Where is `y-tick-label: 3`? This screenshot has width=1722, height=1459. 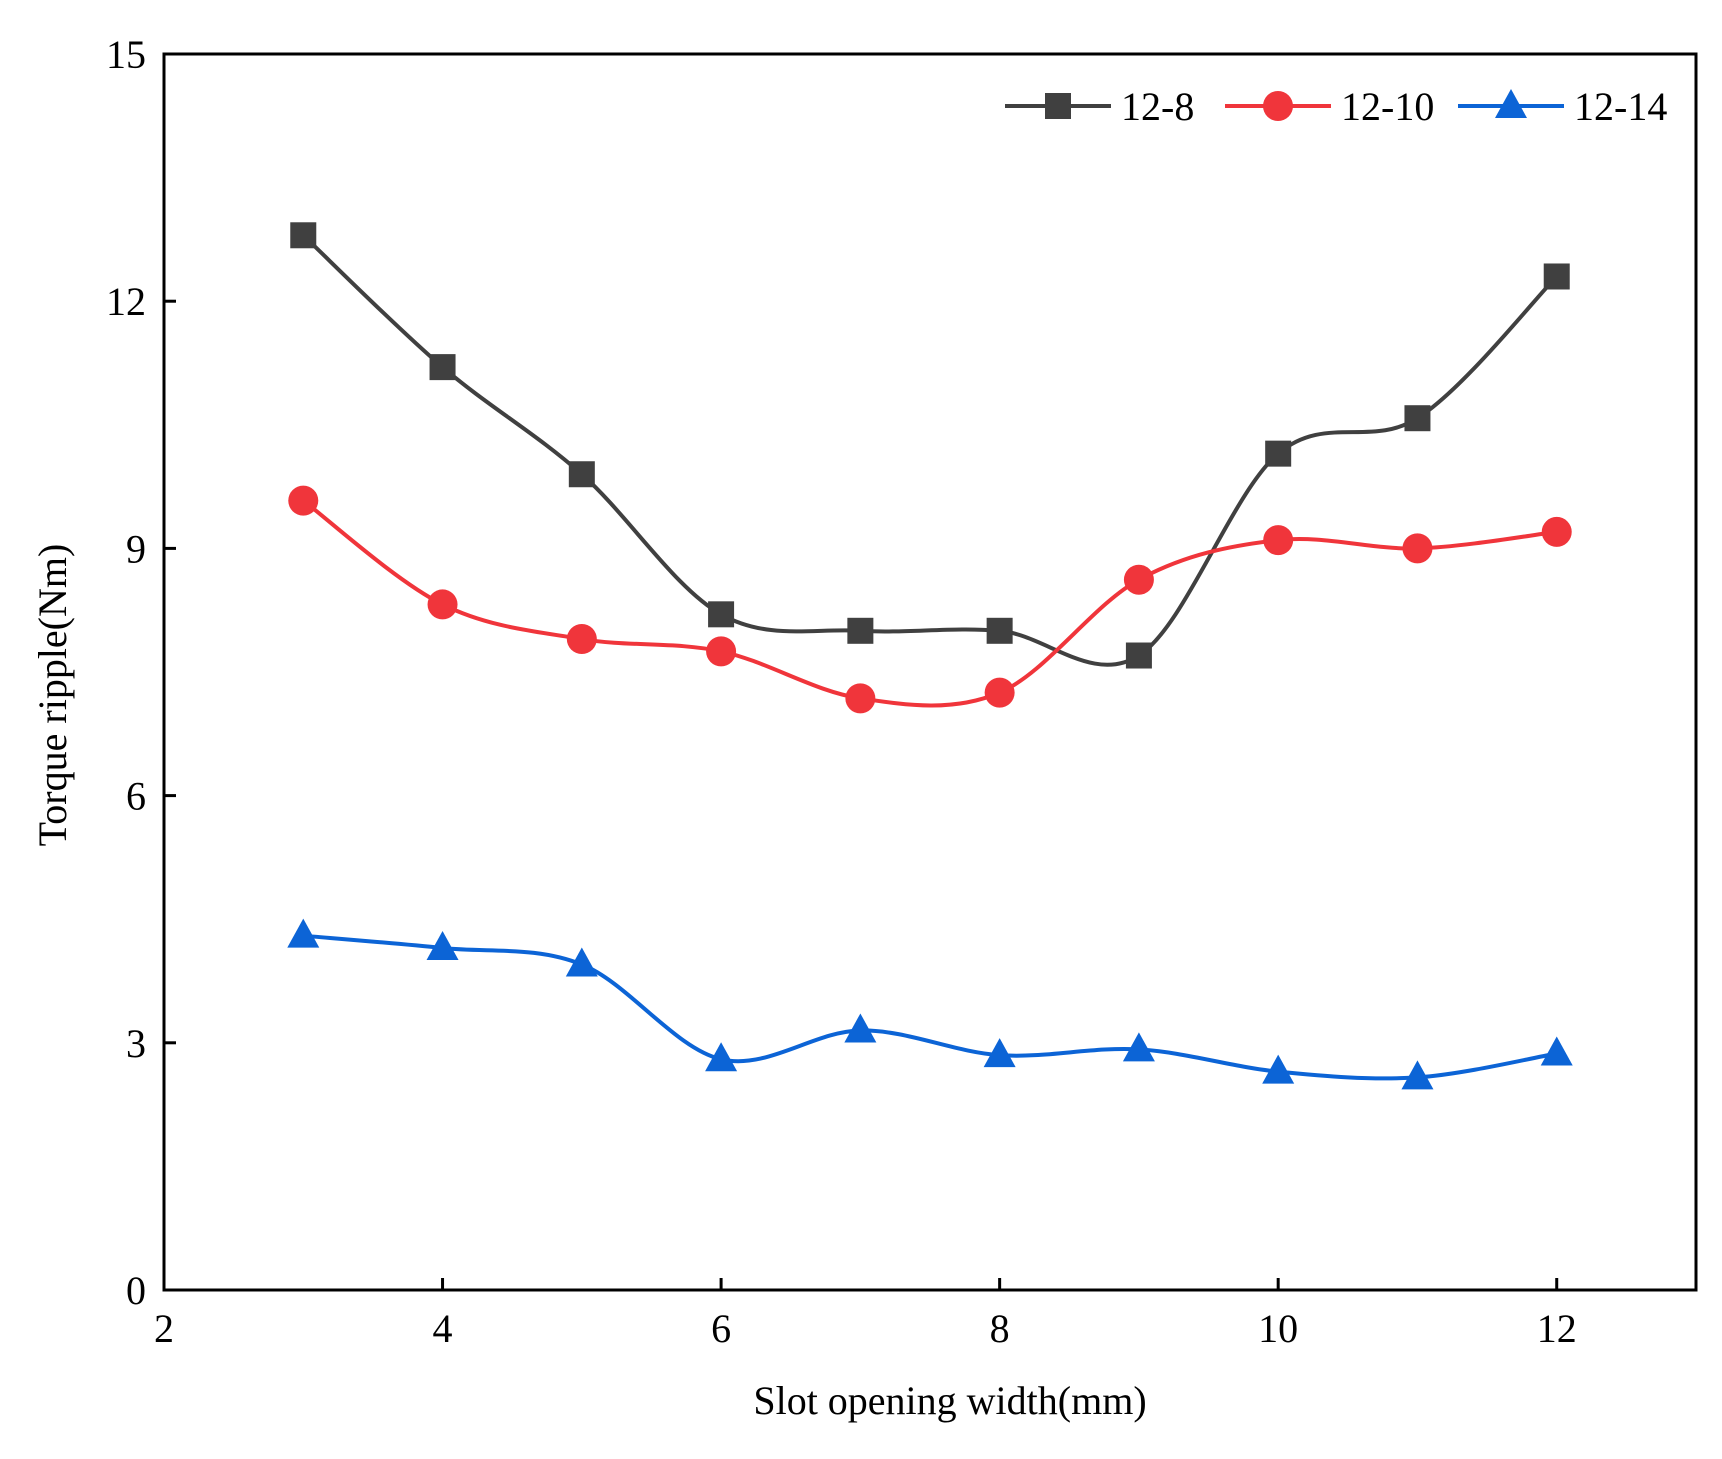 y-tick-label: 3 is located at coordinates (136, 1043).